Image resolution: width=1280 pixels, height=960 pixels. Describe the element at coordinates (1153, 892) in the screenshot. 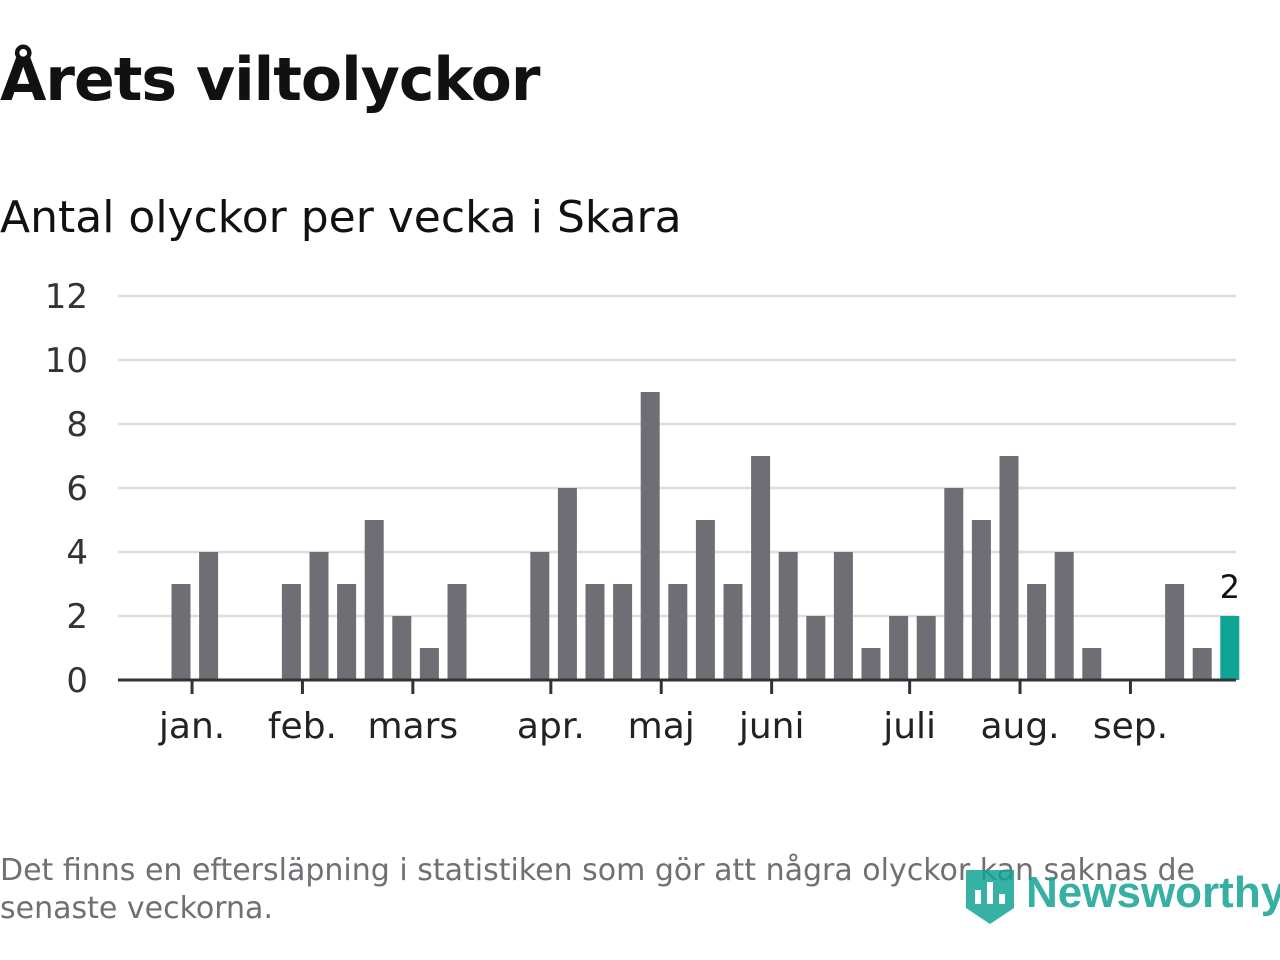

I see `brand-name: Newsworthy` at that location.